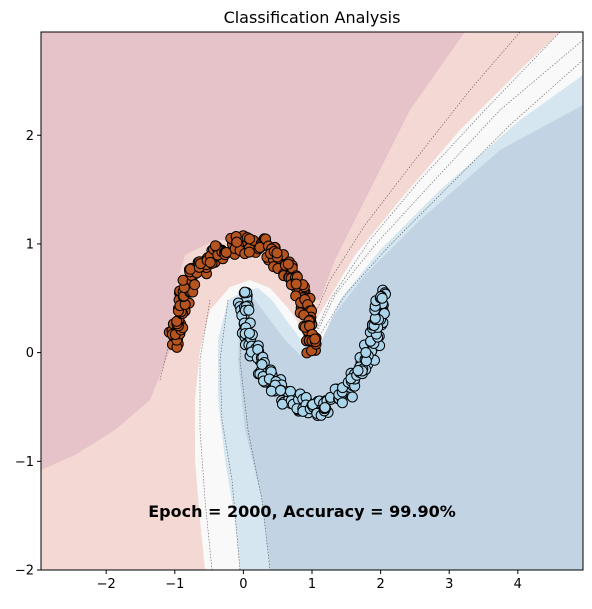 The width and height of the screenshot is (592, 609). Describe the element at coordinates (449, 584) in the screenshot. I see `x-tick-label: 3` at that location.